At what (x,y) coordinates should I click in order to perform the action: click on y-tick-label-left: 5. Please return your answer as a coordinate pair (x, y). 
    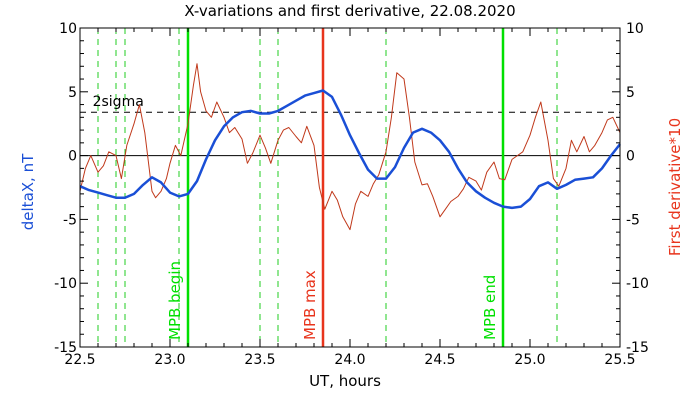
    Looking at the image, I should click on (72, 93).